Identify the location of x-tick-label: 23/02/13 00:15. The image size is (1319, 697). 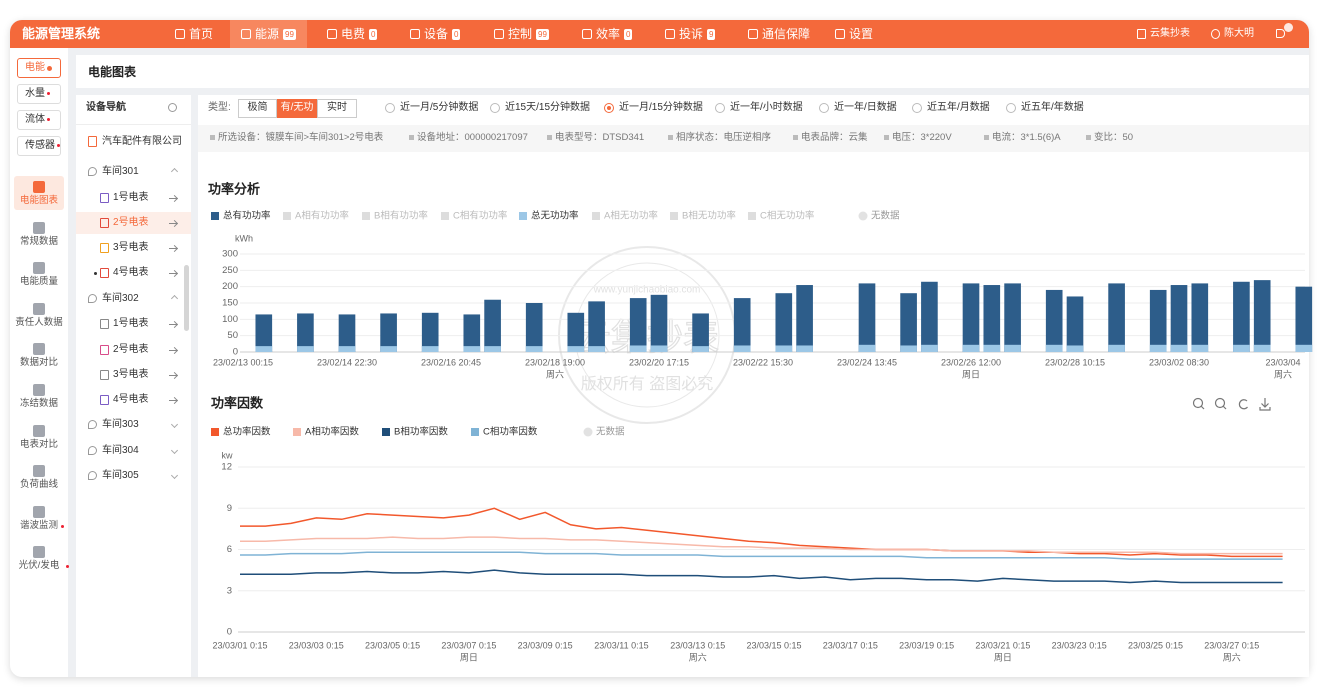
(243, 362).